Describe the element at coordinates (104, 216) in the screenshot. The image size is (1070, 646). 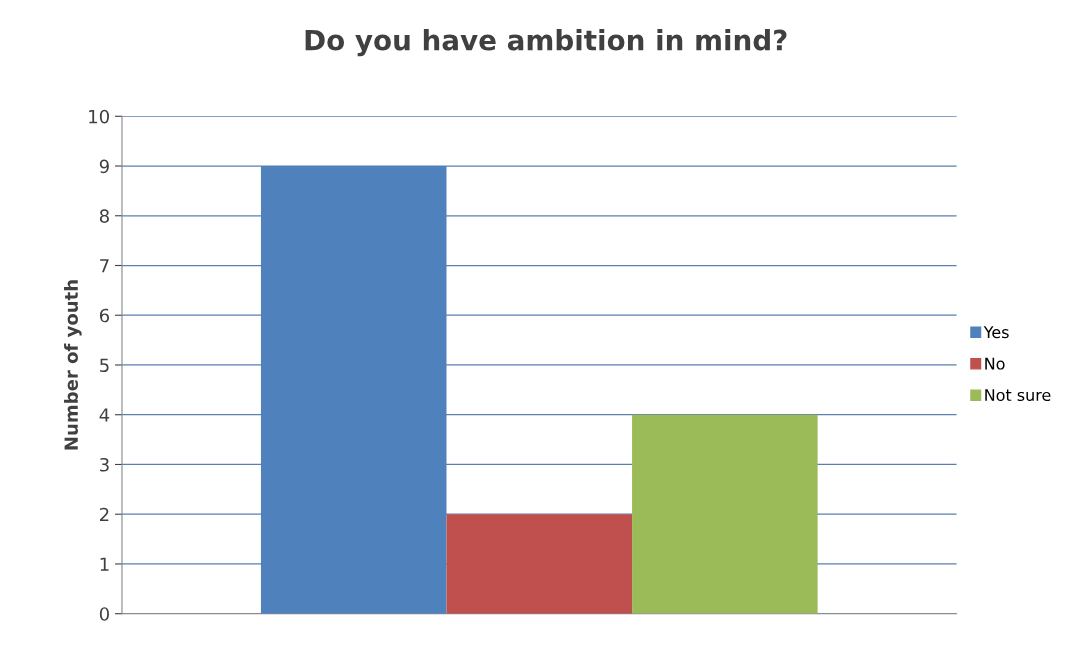
I see `y-tick-label: 8` at that location.